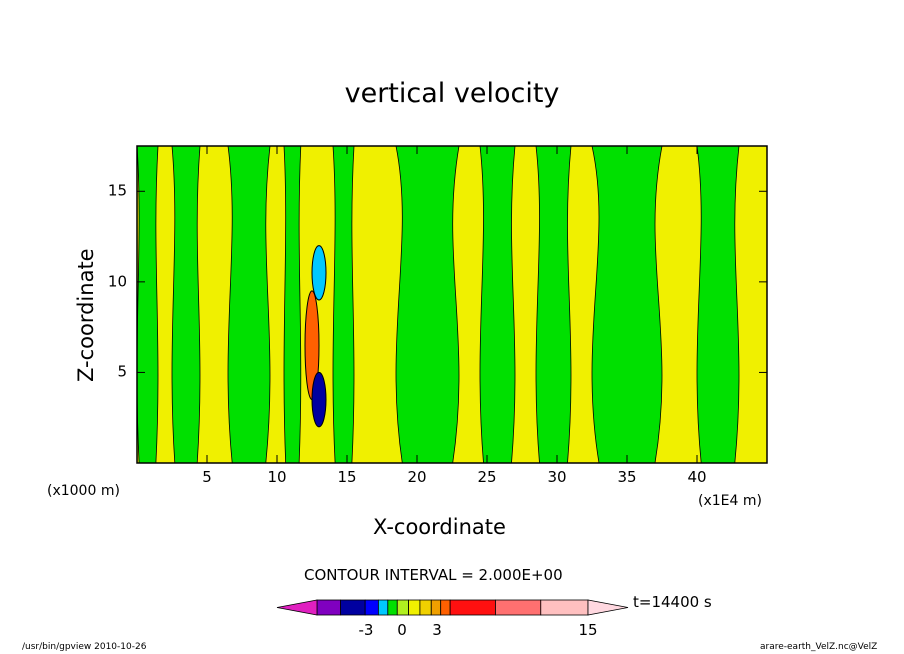 This screenshot has height=654, width=904. I want to click on x-tick-label: 10, so click(277, 477).